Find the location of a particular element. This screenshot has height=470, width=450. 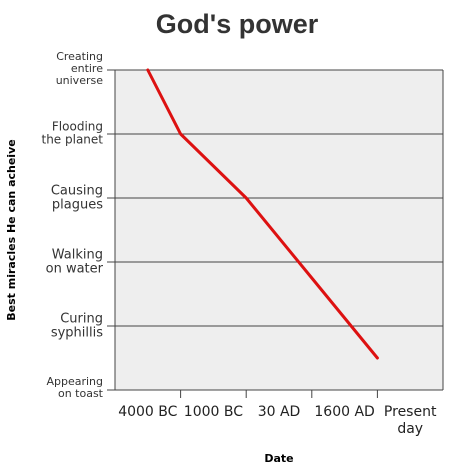

x-tick-label: 1600 AD is located at coordinates (344, 412).